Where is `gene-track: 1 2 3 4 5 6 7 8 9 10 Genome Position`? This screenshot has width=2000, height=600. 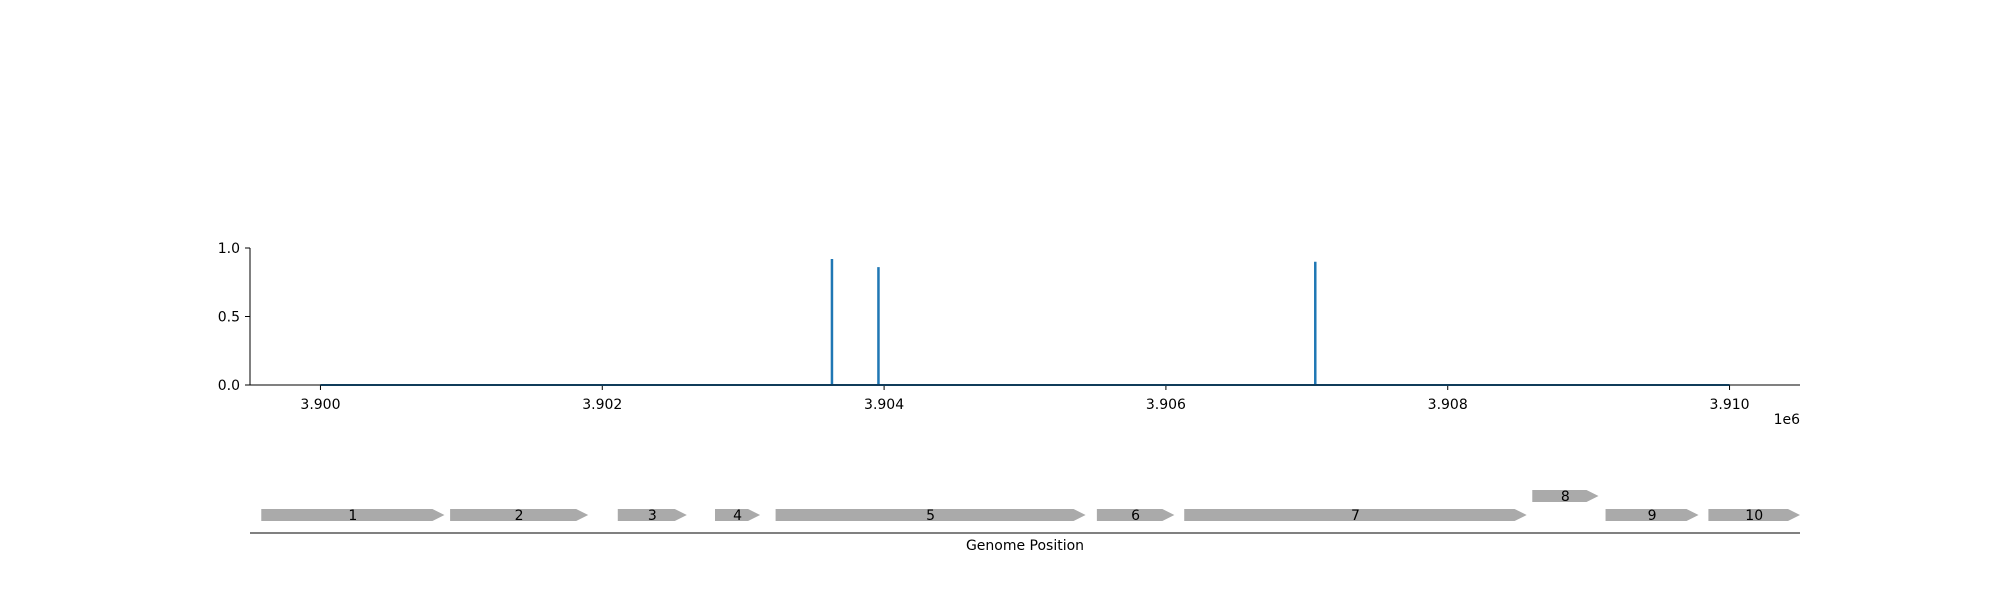
gene-track: 1 2 3 4 5 6 7 8 9 10 Genome Position is located at coordinates (1025, 521).